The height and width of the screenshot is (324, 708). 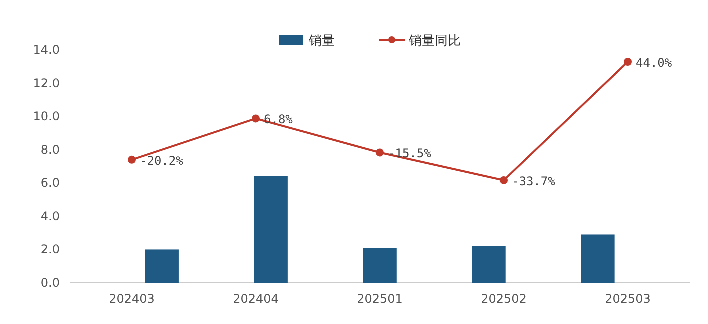 I want to click on x-tick-label: 202501, so click(x=380, y=299).